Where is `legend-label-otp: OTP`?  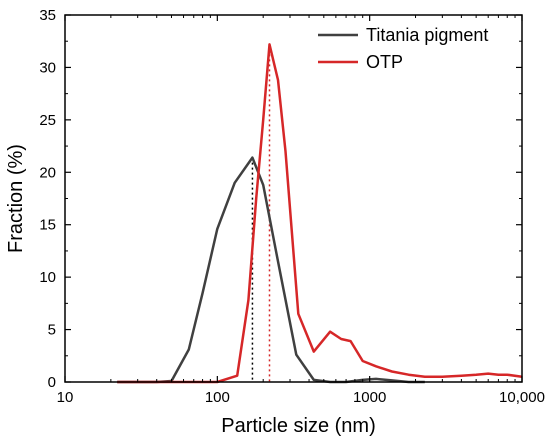
legend-label-otp: OTP is located at coordinates (384, 62).